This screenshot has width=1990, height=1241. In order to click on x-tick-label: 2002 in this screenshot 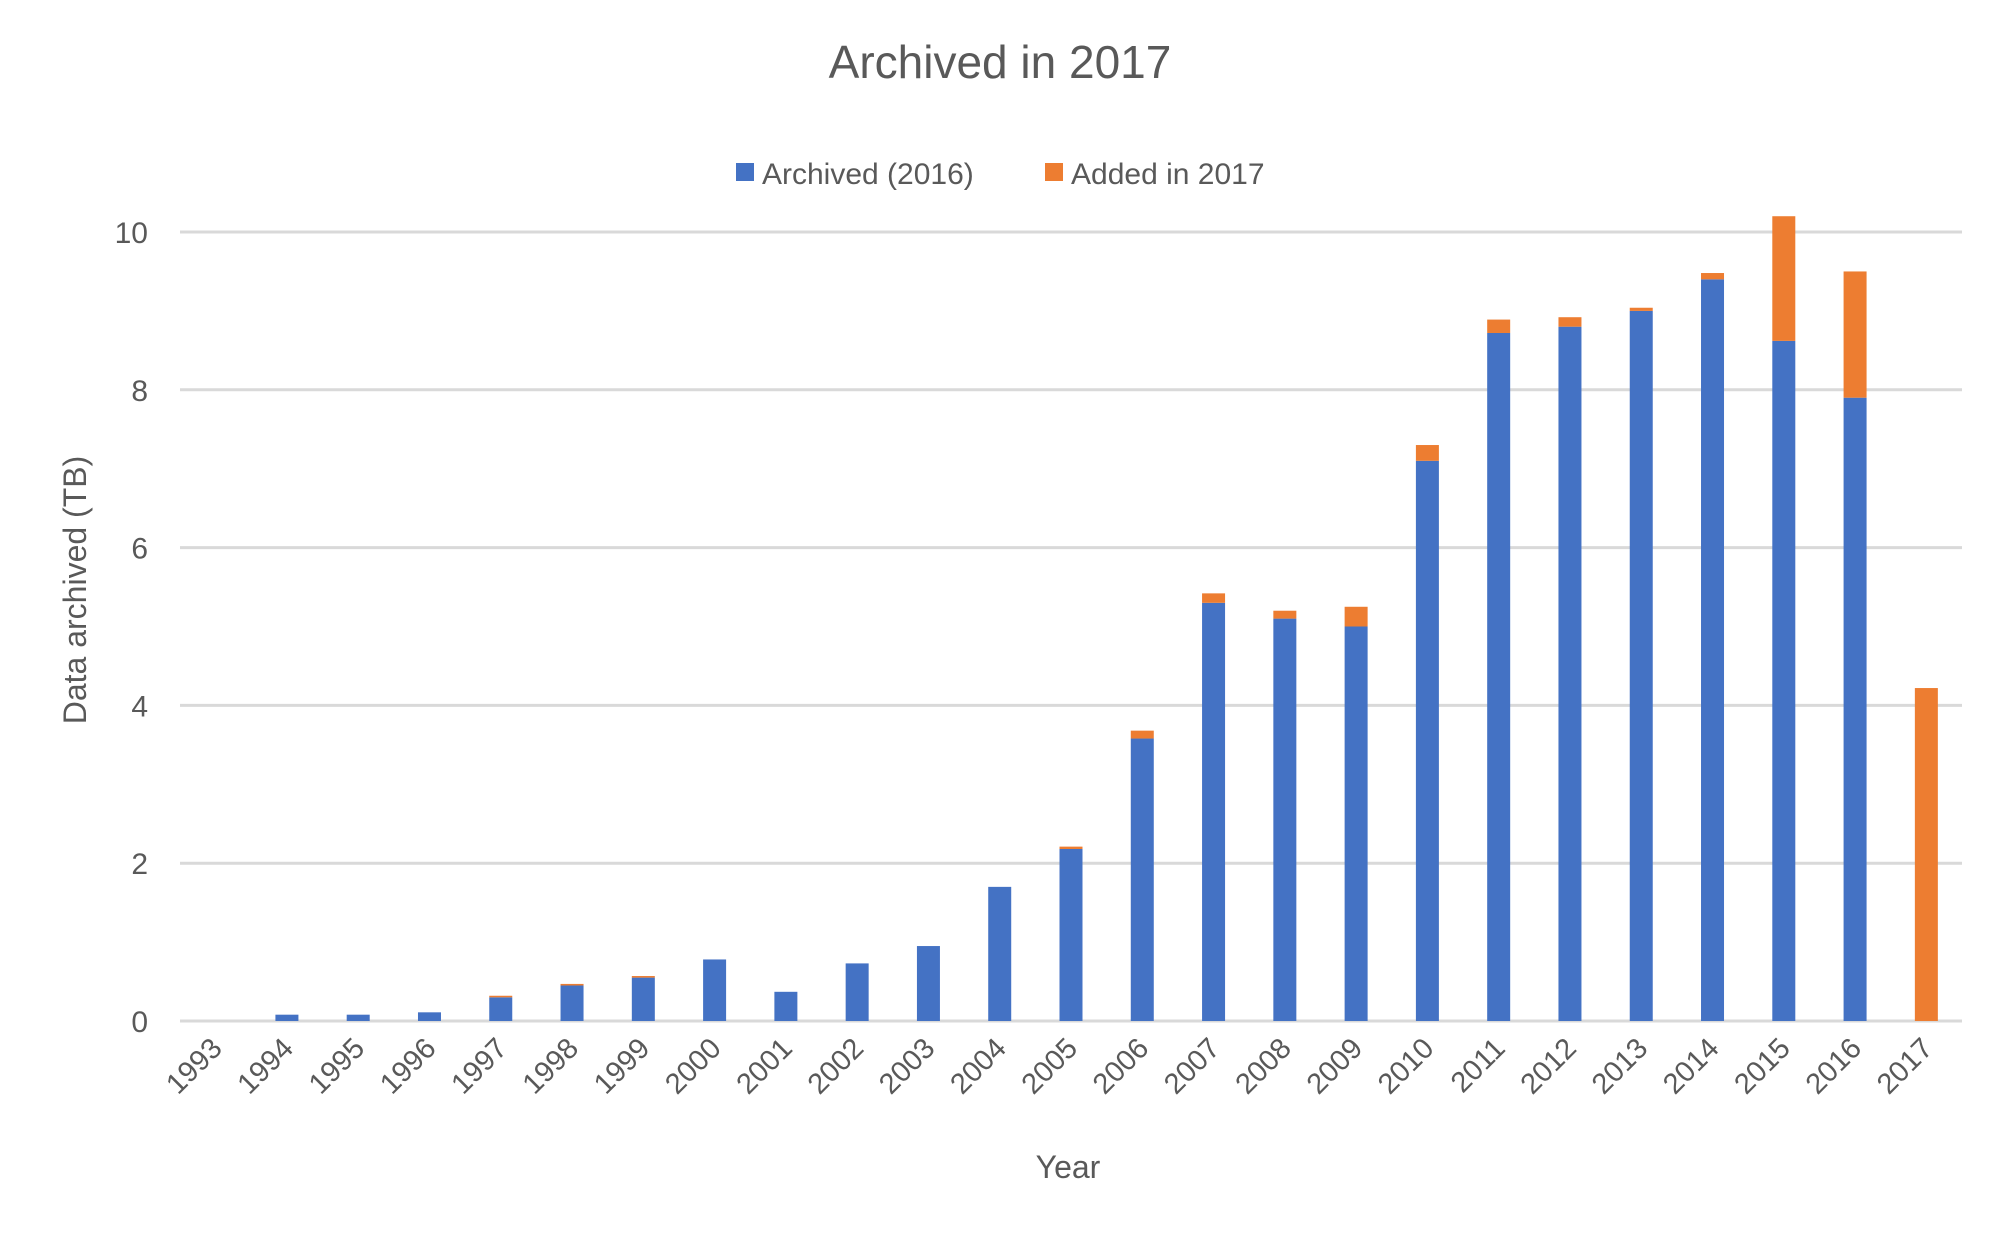, I will do `click(836, 1066)`.